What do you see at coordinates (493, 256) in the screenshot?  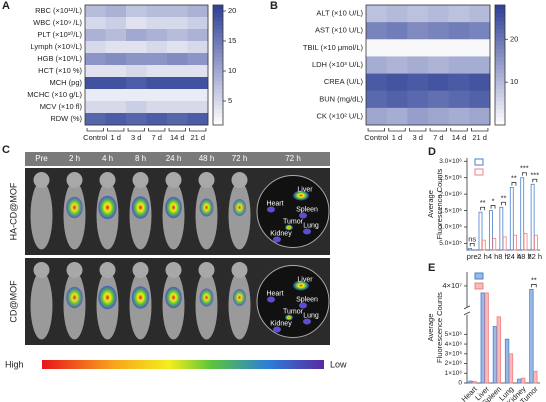 I see `x-tick-label: 4 h` at bounding box center [493, 256].